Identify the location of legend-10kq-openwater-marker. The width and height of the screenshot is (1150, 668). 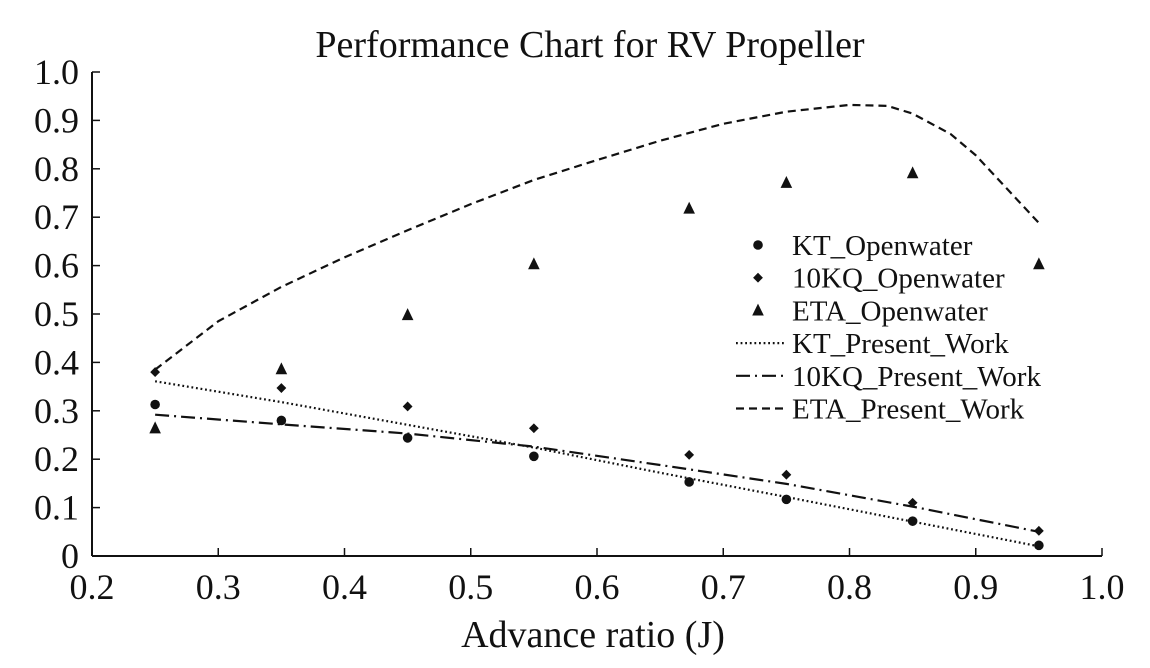
(758, 277).